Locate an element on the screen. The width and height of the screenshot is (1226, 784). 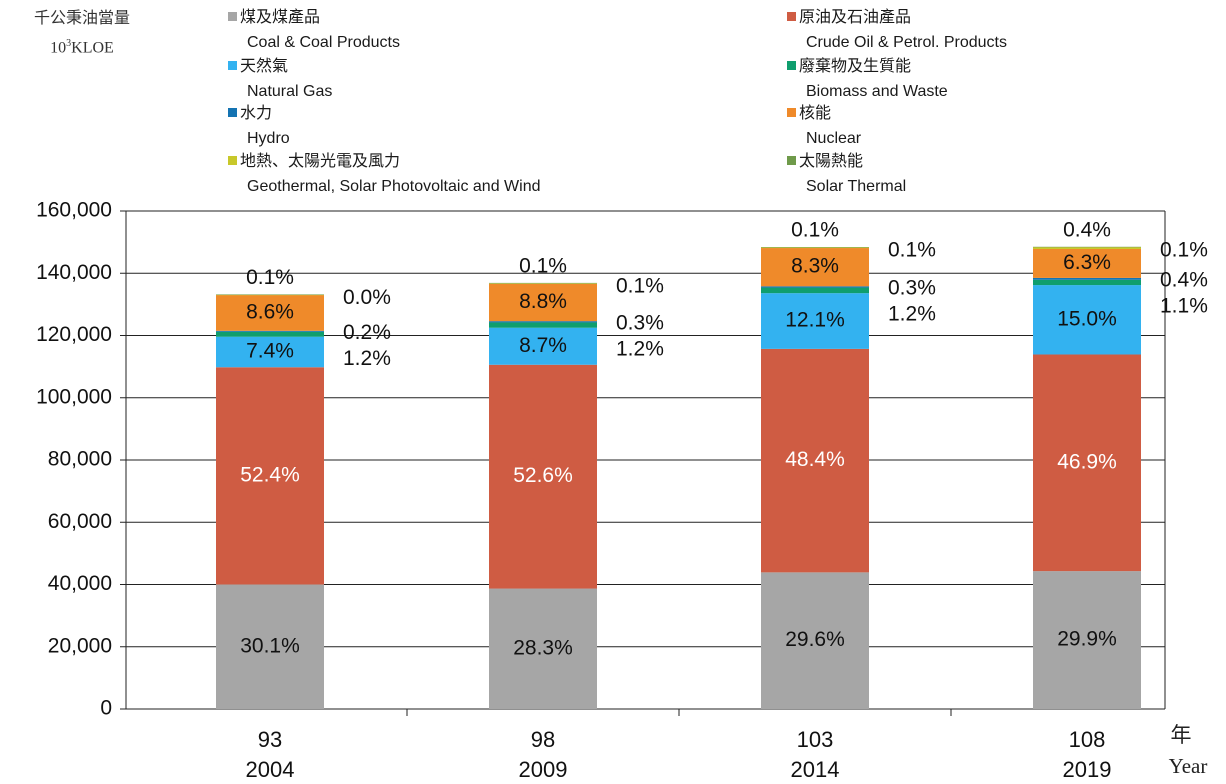
data-label-oil: 46.9% is located at coordinates (1087, 461).